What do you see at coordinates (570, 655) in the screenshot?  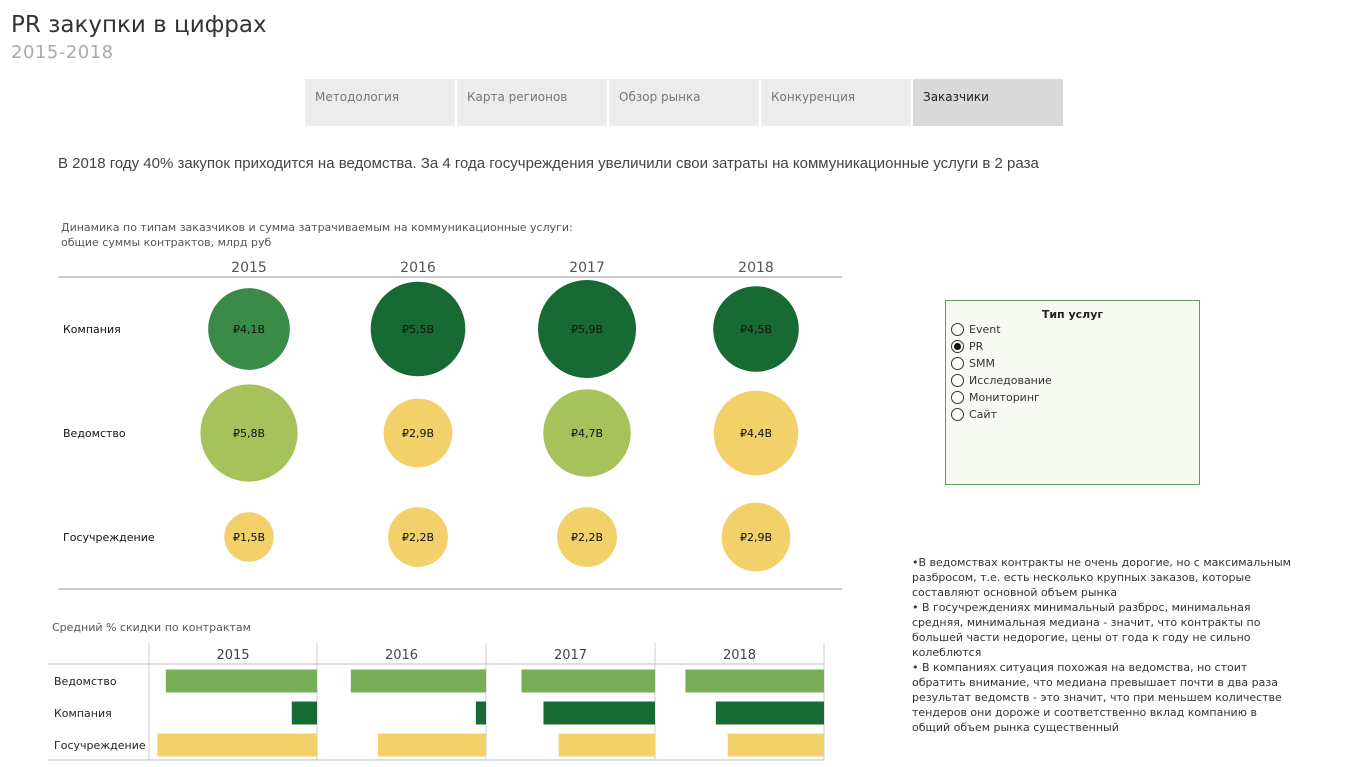 I see `bar-year-label: 2017` at bounding box center [570, 655].